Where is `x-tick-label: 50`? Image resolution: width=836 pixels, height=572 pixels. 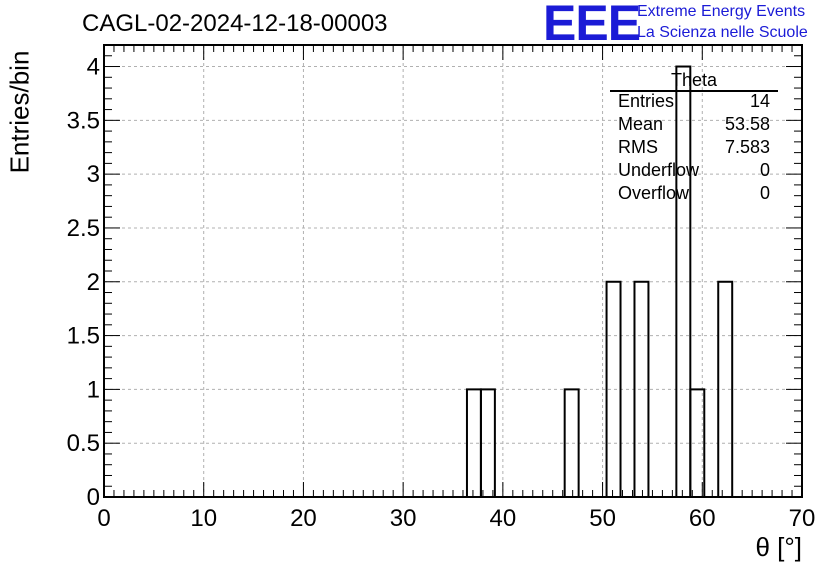
x-tick-label: 50 is located at coordinates (602, 518).